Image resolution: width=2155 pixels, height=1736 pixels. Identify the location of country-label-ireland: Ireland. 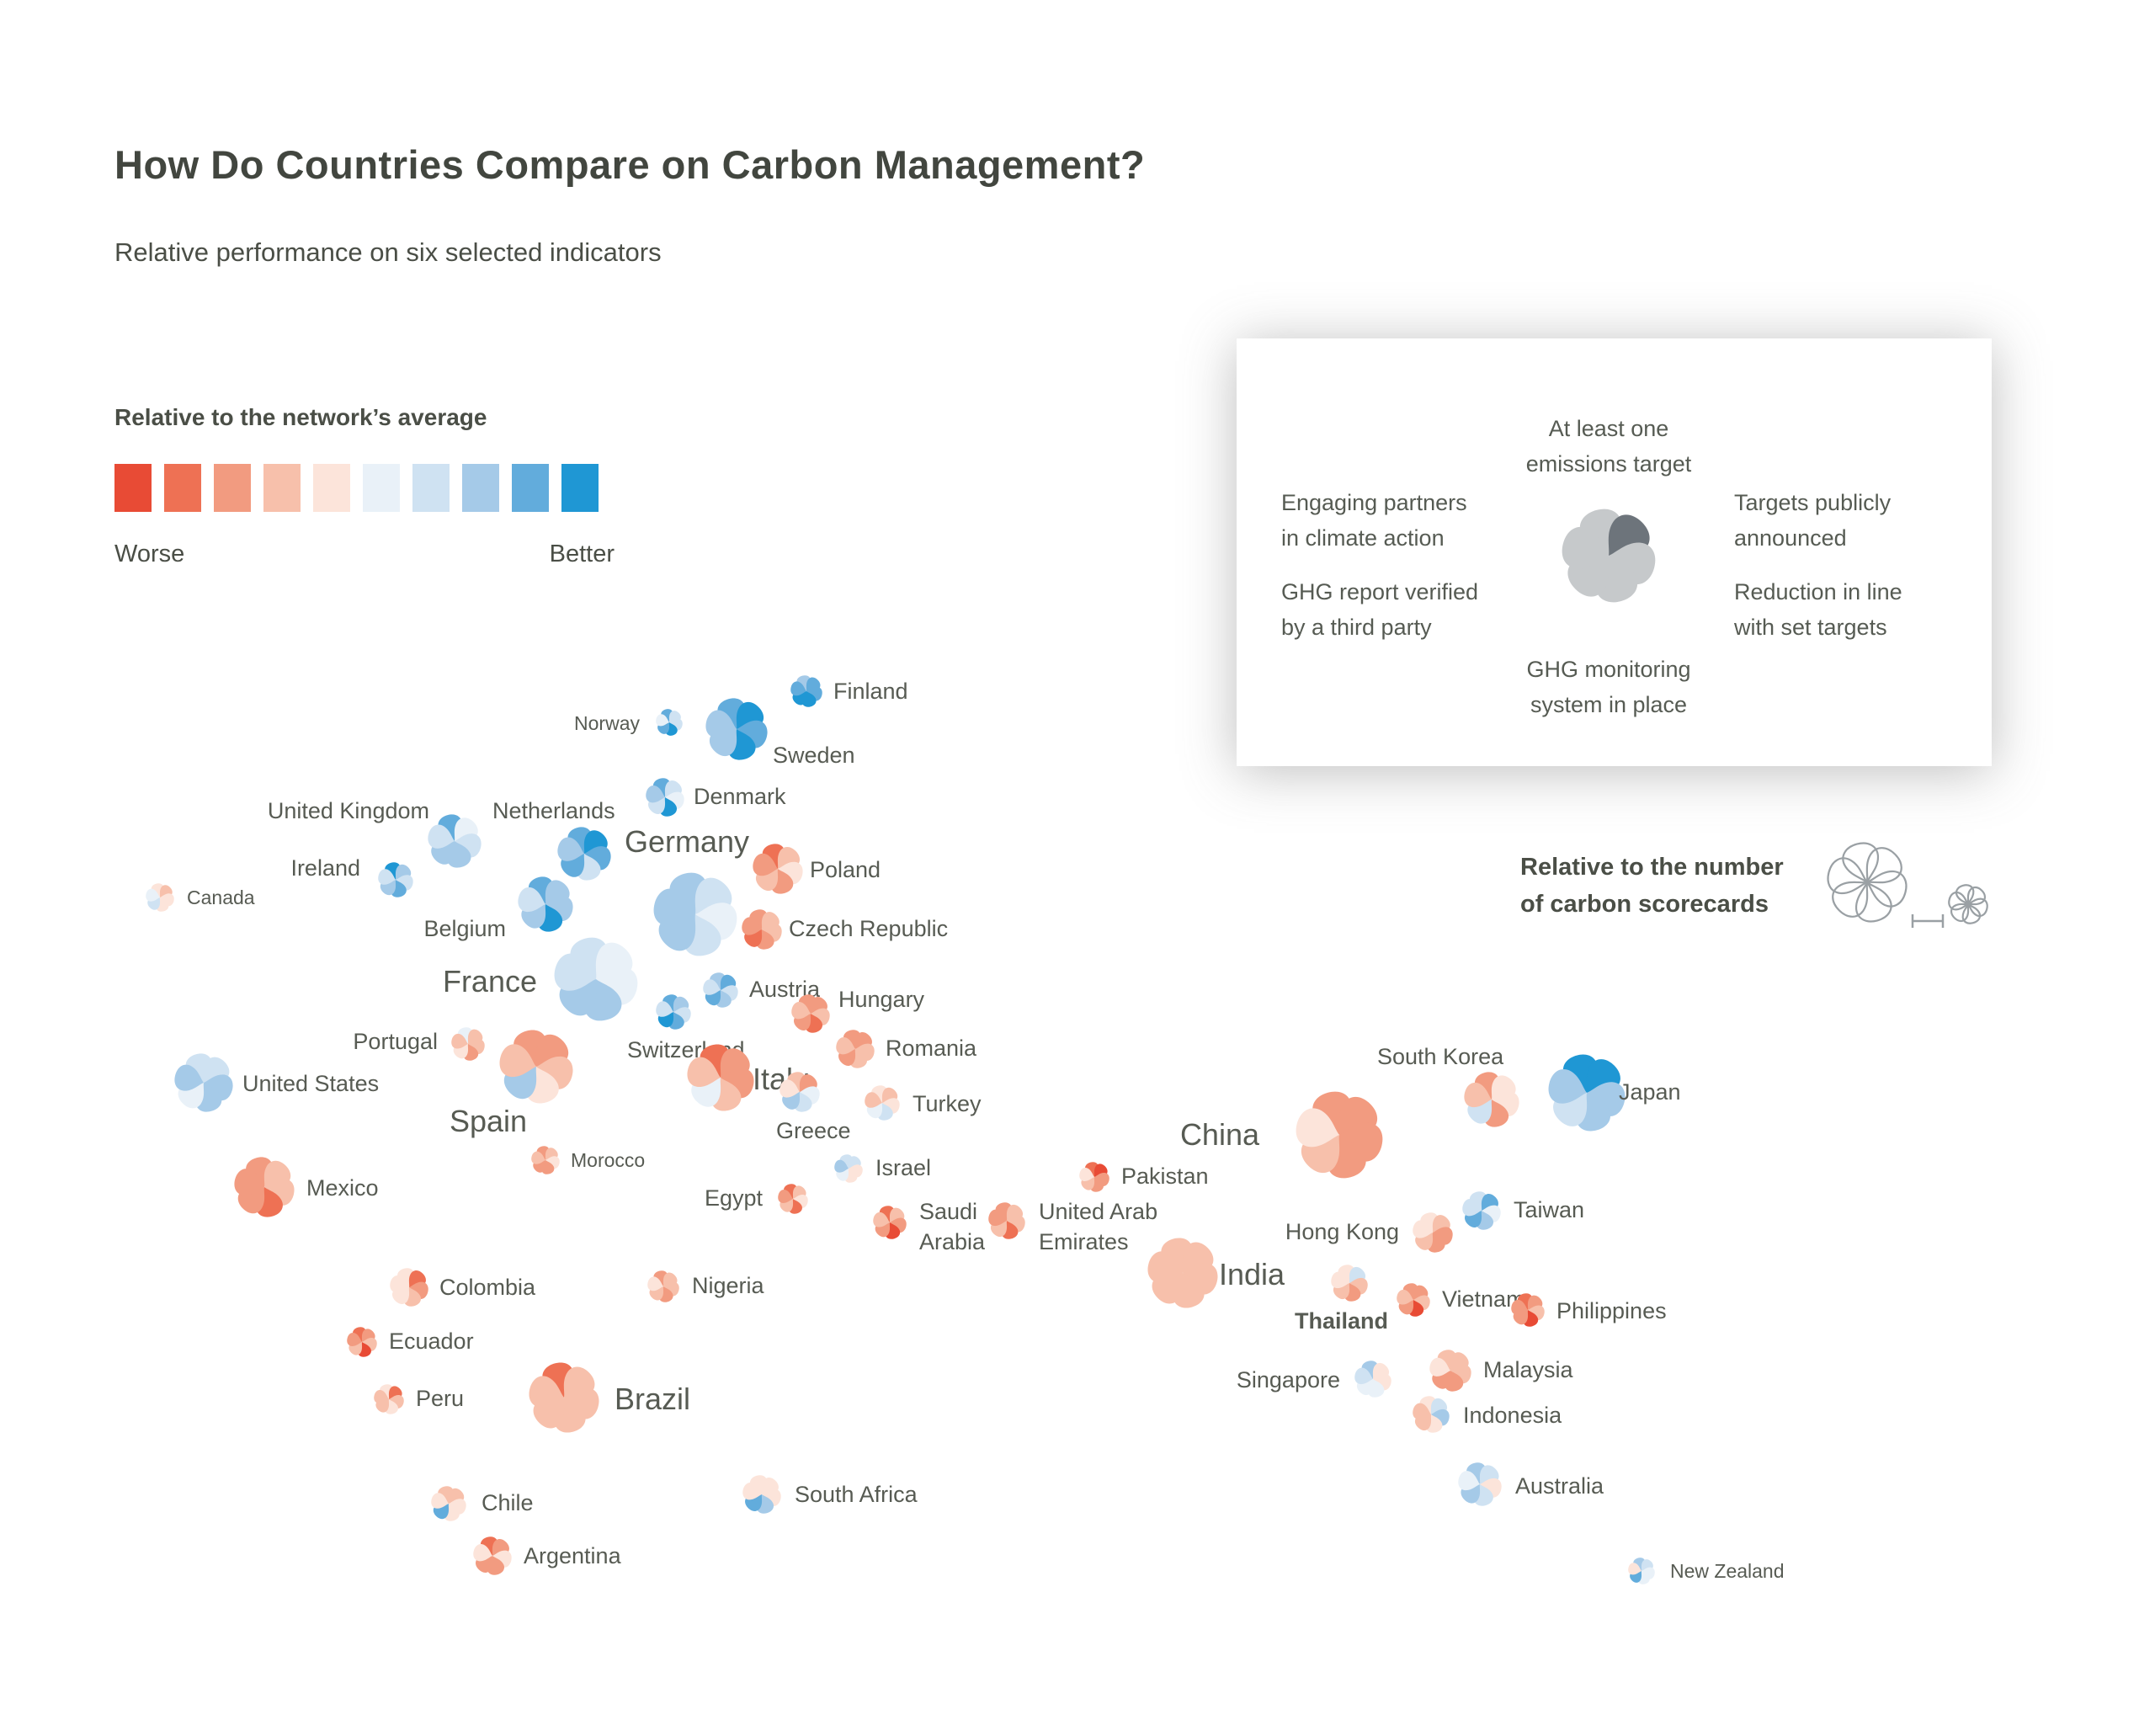
(325, 868).